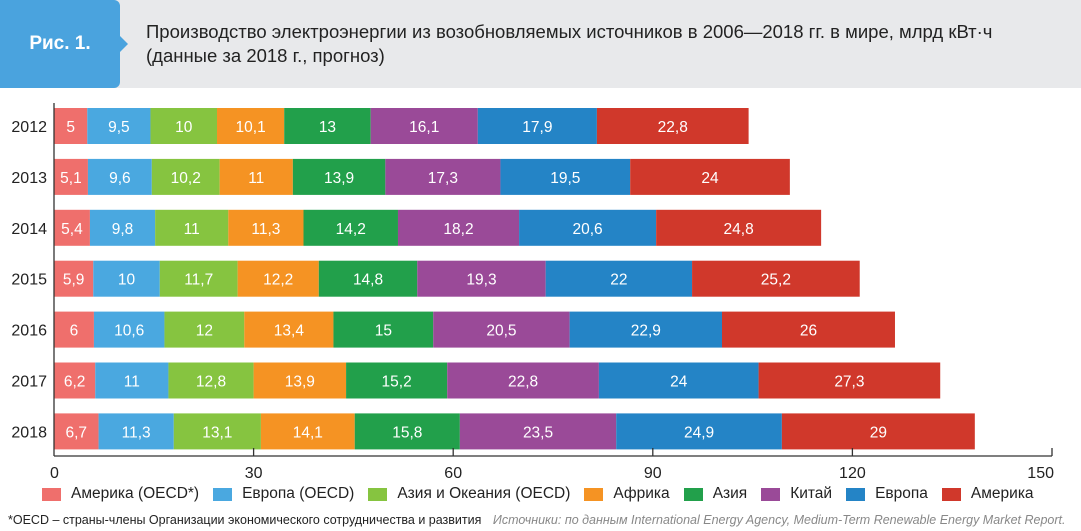 This screenshot has width=1081, height=531. I want to click on data-label: 18,2, so click(458, 229).